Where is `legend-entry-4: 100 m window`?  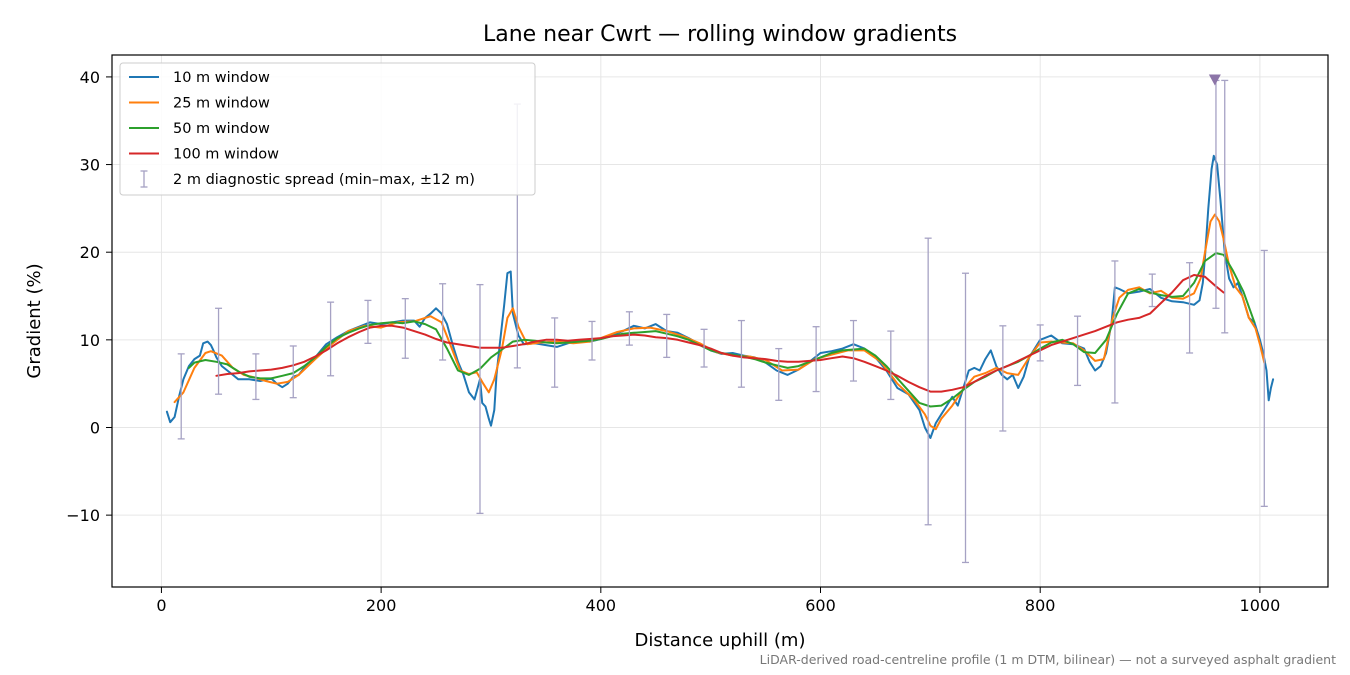
legend-entry-4: 100 m window is located at coordinates (204, 155).